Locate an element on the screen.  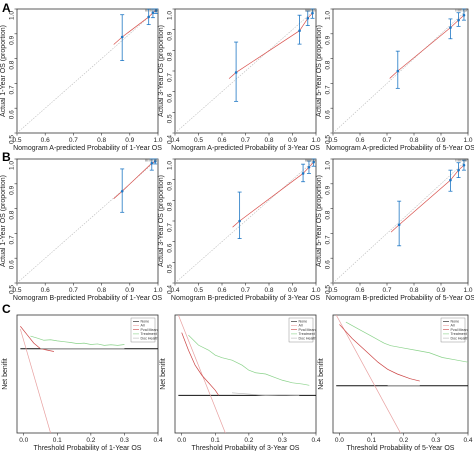
chart-9-series-group is located at coordinates (401, 374).